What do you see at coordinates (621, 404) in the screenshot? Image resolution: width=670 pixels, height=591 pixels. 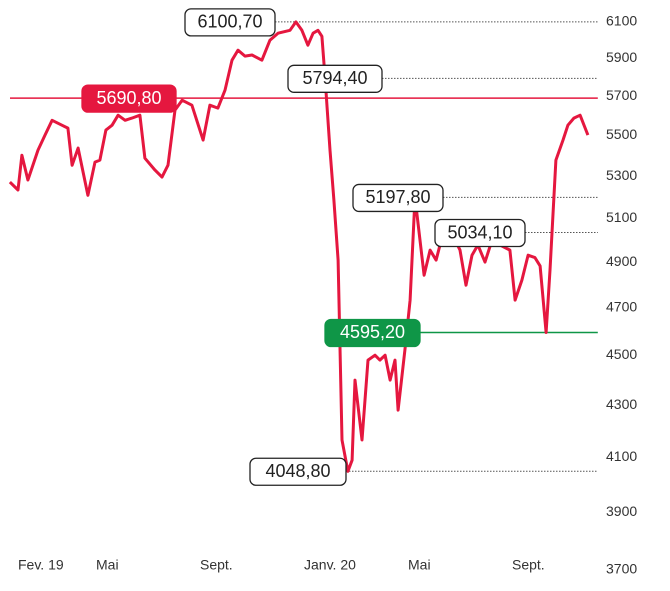 I see `y-tick-label: 4300` at bounding box center [621, 404].